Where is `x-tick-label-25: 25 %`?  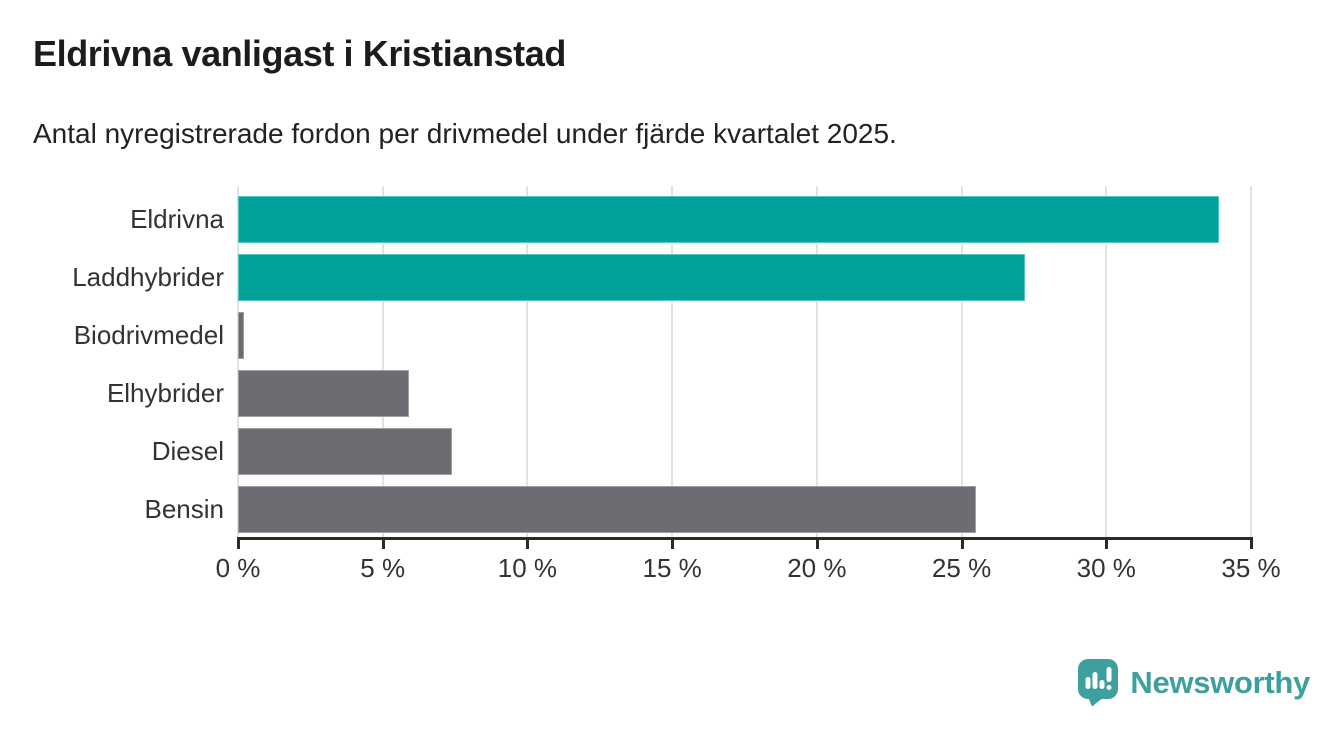
x-tick-label-25: 25 % is located at coordinates (961, 568).